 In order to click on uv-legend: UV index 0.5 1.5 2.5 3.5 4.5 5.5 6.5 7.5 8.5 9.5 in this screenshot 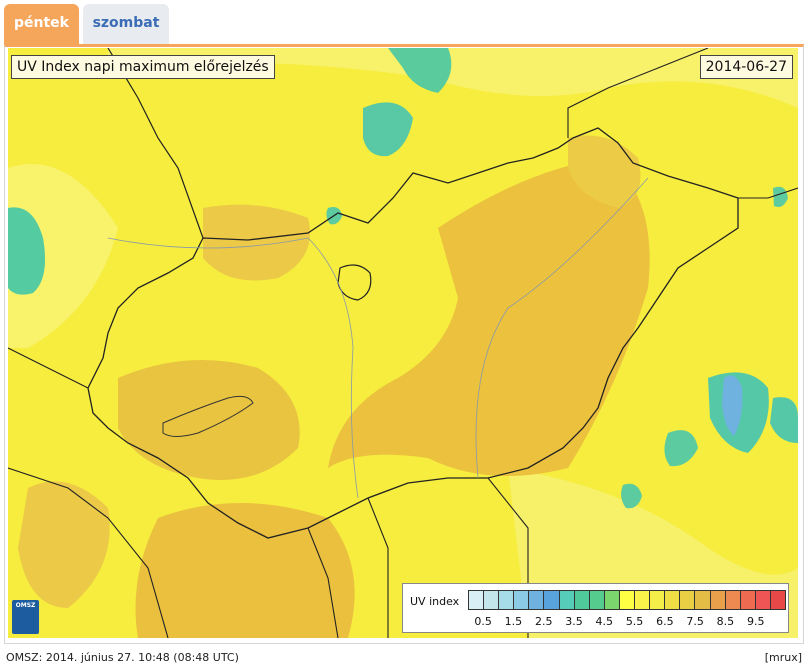, I will do `click(595, 608)`.